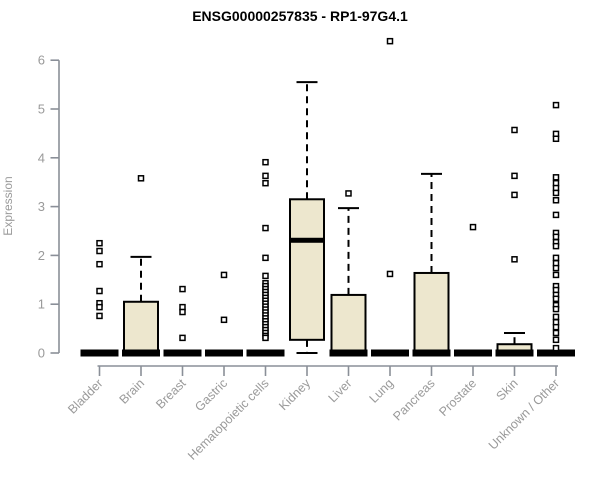 The height and width of the screenshot is (500, 600). Describe the element at coordinates (85, 396) in the screenshot. I see `x-tick-label: Bladder` at that location.